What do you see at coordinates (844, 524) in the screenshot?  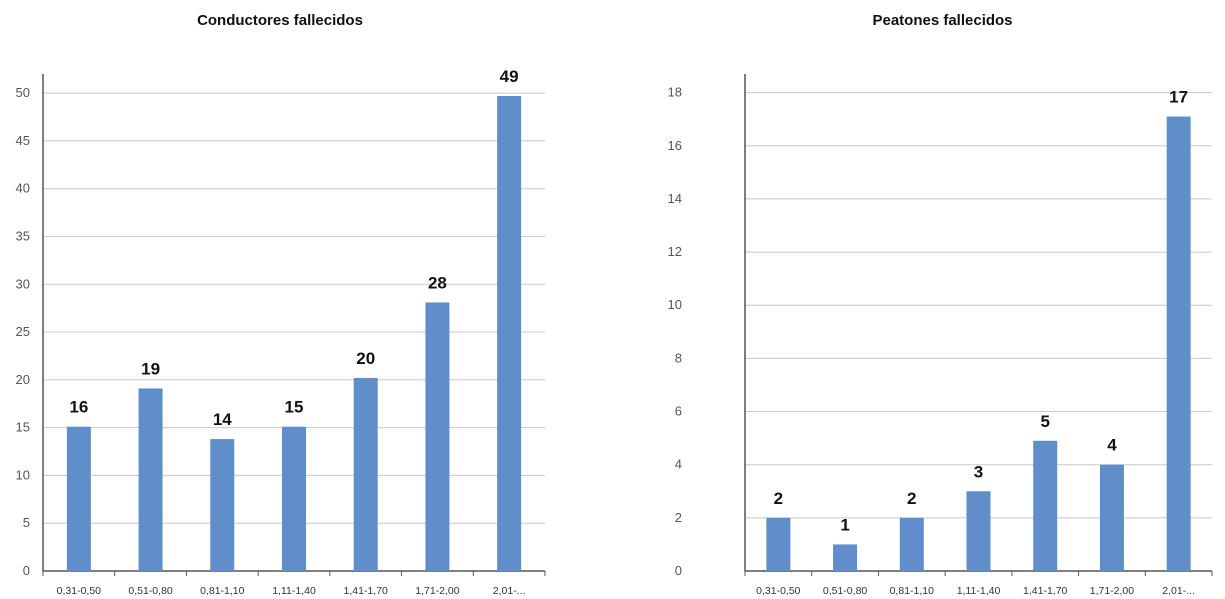 I see `data-label: 1` at bounding box center [844, 524].